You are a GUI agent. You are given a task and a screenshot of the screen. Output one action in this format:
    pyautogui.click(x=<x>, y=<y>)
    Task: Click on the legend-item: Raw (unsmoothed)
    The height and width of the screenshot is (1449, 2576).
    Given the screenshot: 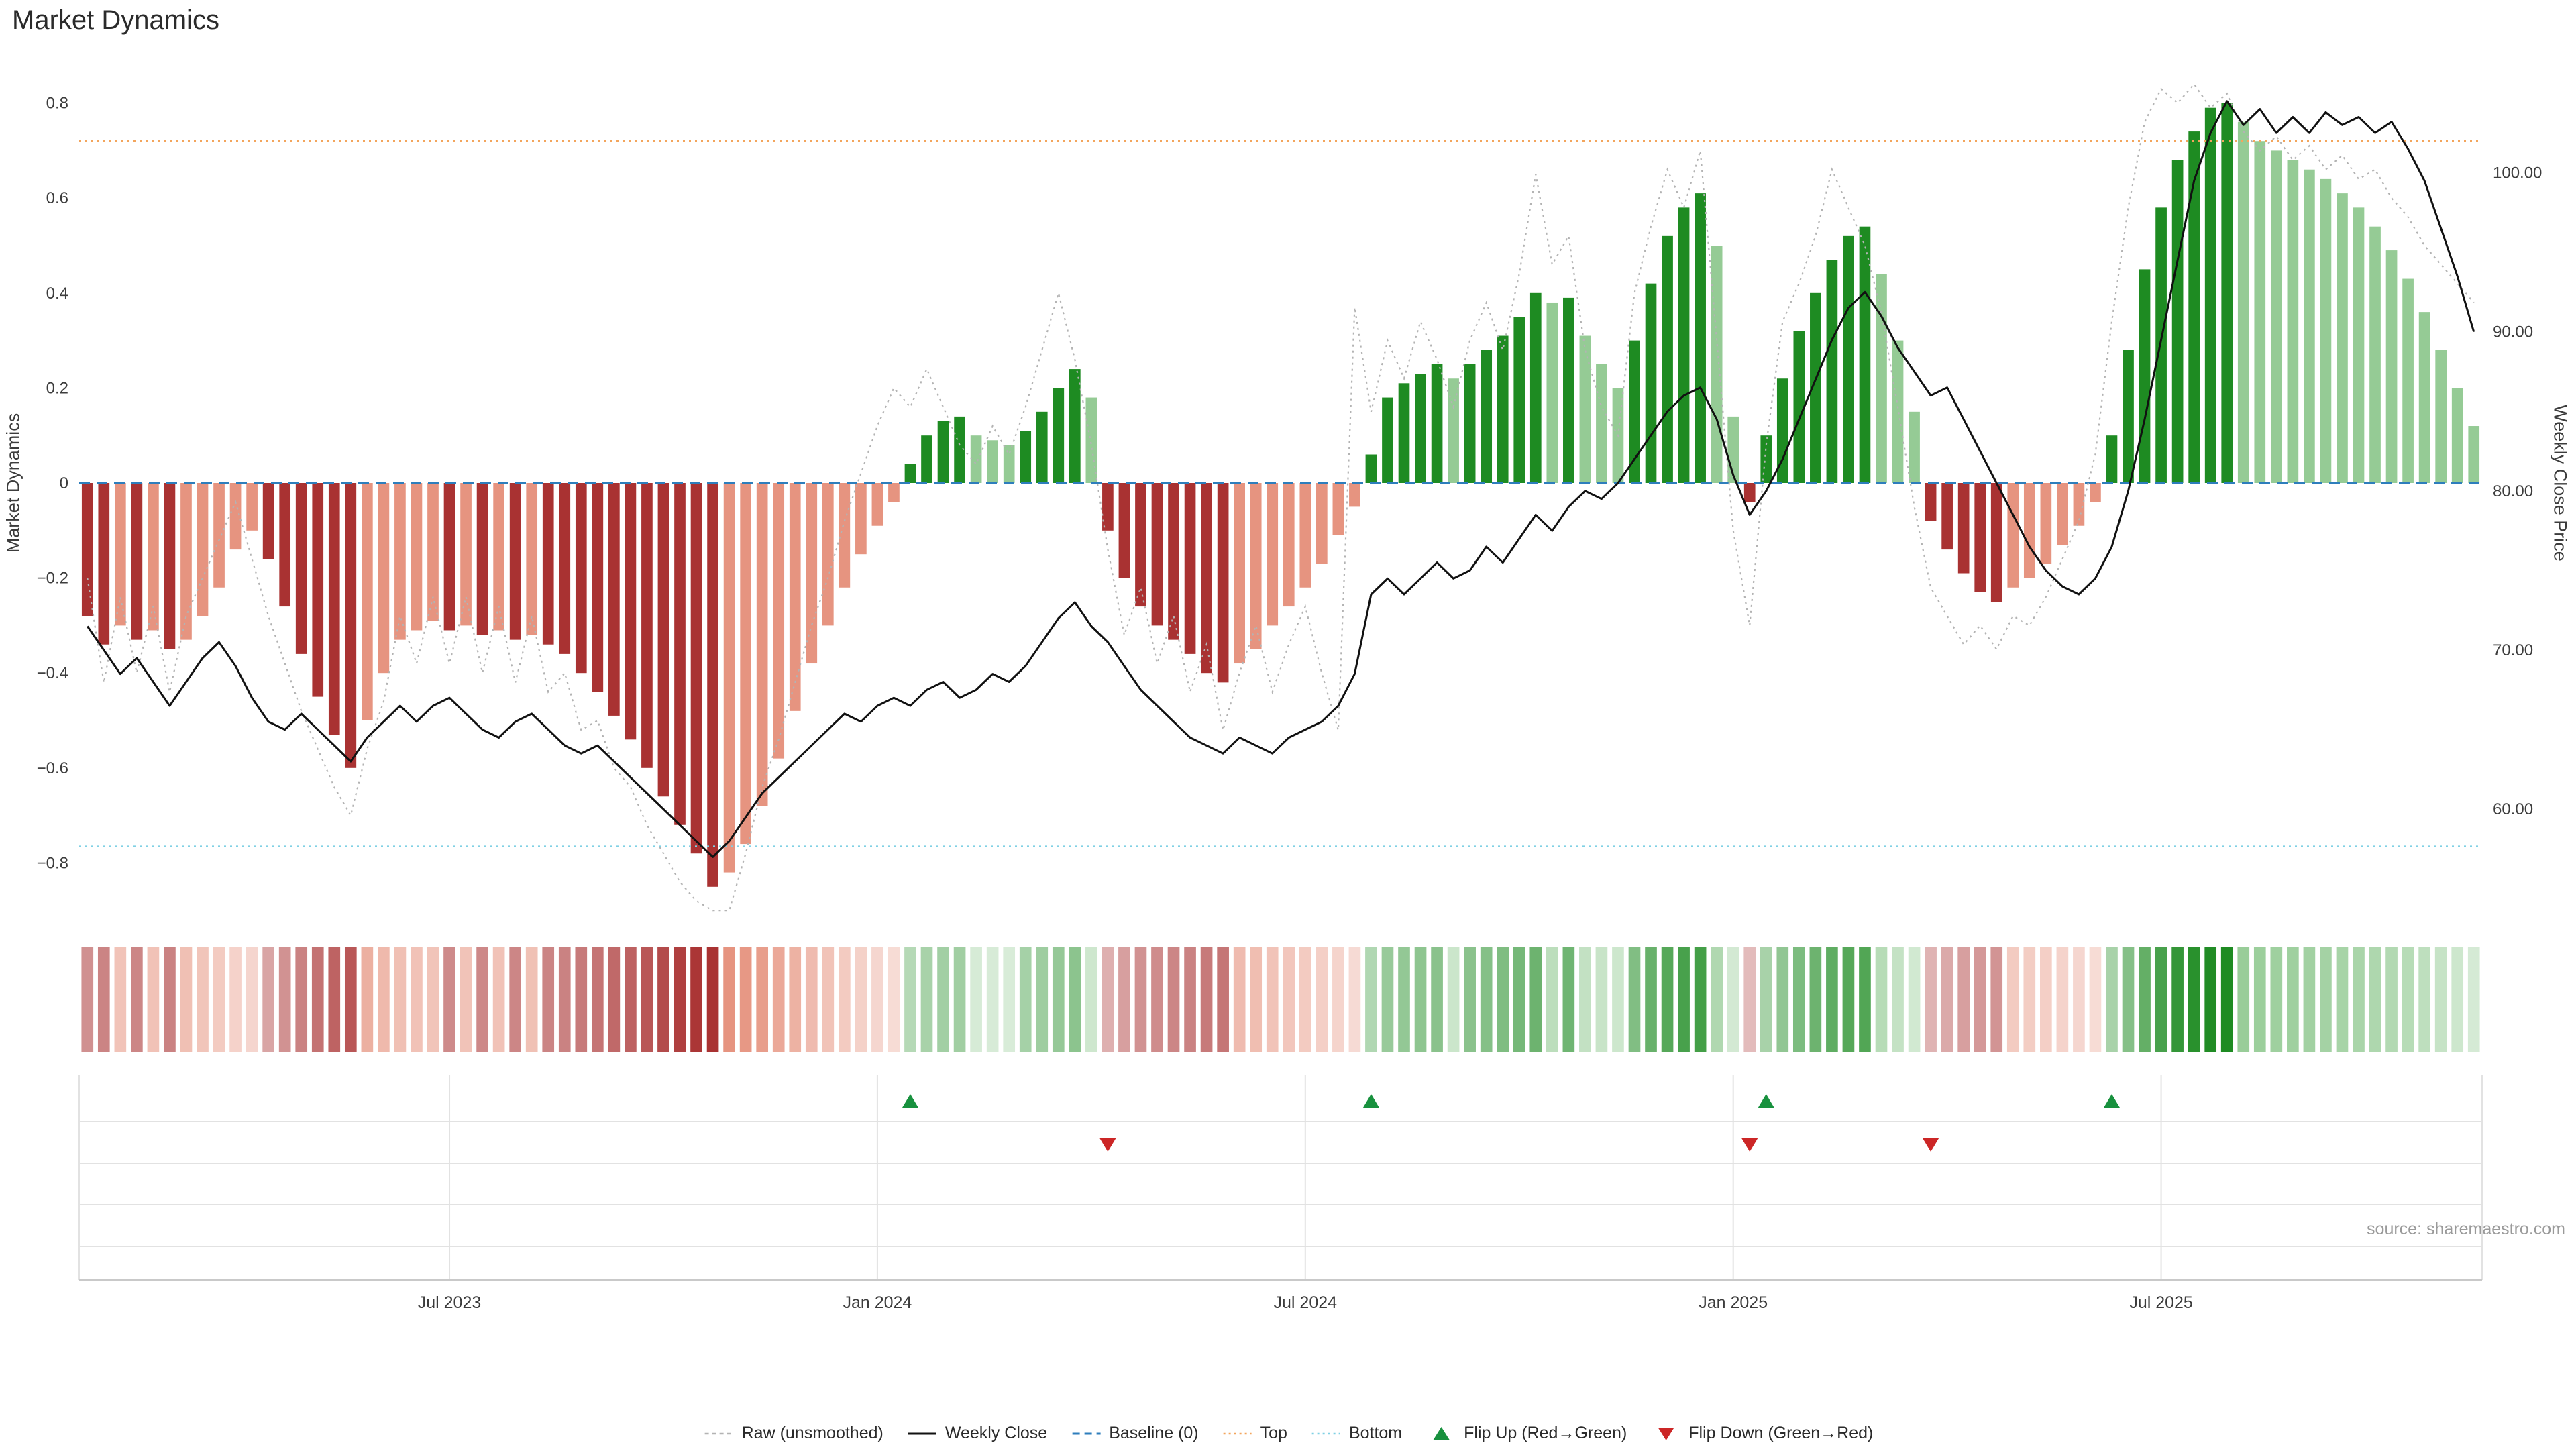 What is the action you would take?
    pyautogui.click(x=793, y=1433)
    